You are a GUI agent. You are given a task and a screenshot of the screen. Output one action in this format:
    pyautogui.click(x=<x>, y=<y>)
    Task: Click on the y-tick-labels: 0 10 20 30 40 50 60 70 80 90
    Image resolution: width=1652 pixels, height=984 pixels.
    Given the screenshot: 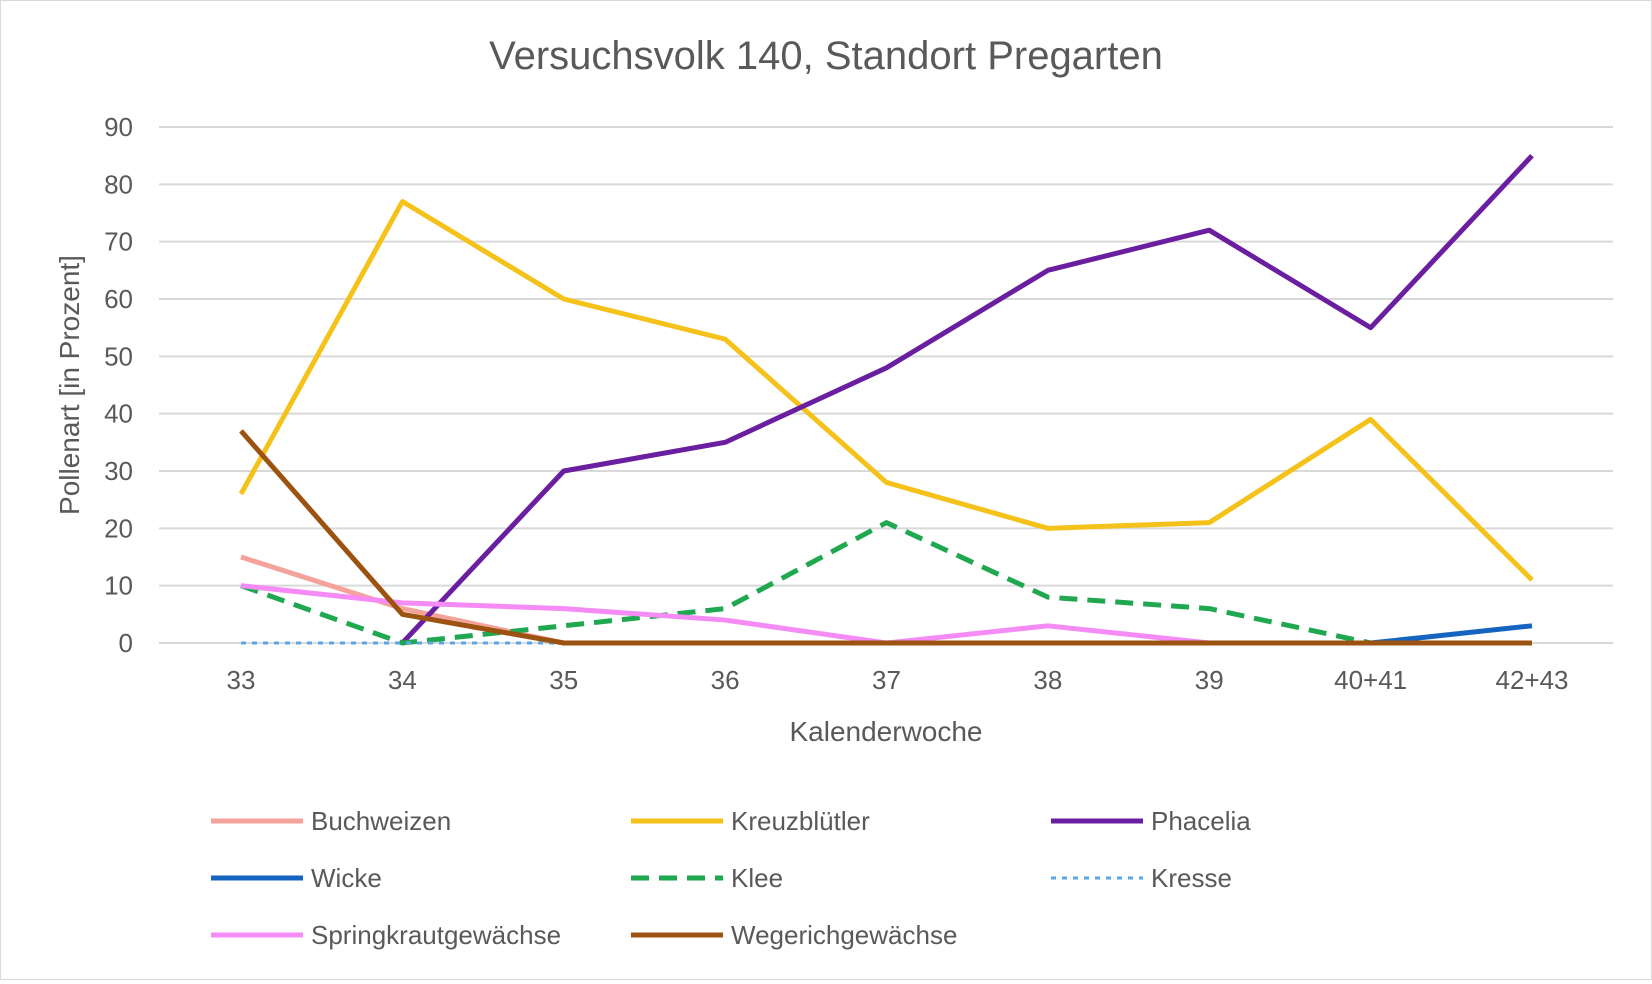 What is the action you would take?
    pyautogui.click(x=118, y=385)
    